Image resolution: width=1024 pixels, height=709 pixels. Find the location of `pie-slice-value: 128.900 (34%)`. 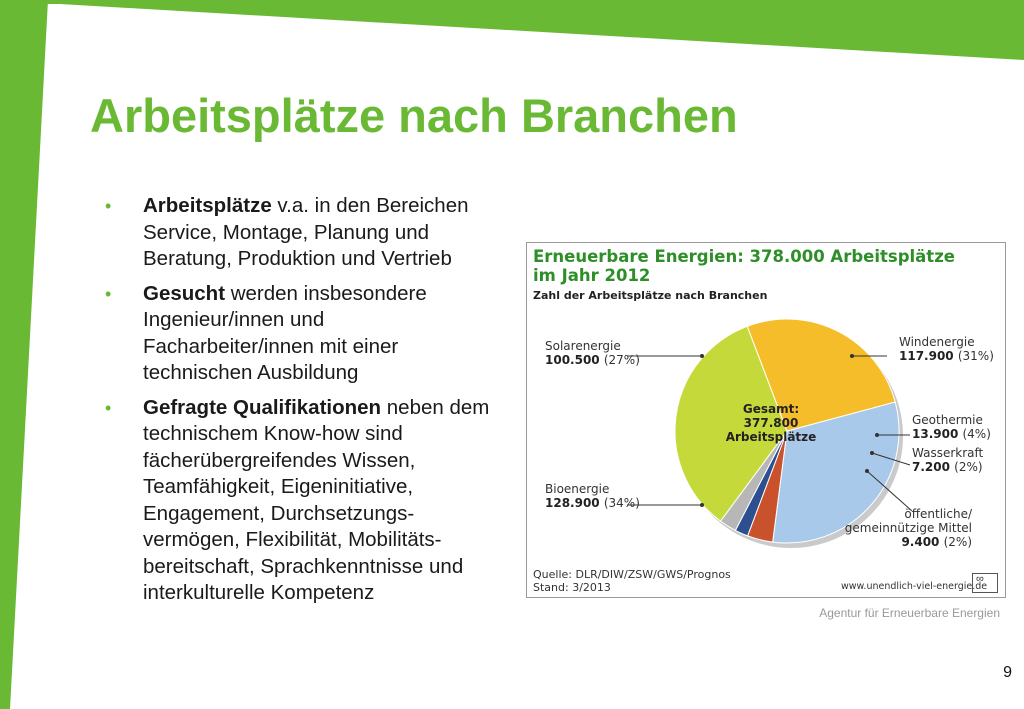

pie-slice-value: 128.900 (34%) is located at coordinates (592, 503).